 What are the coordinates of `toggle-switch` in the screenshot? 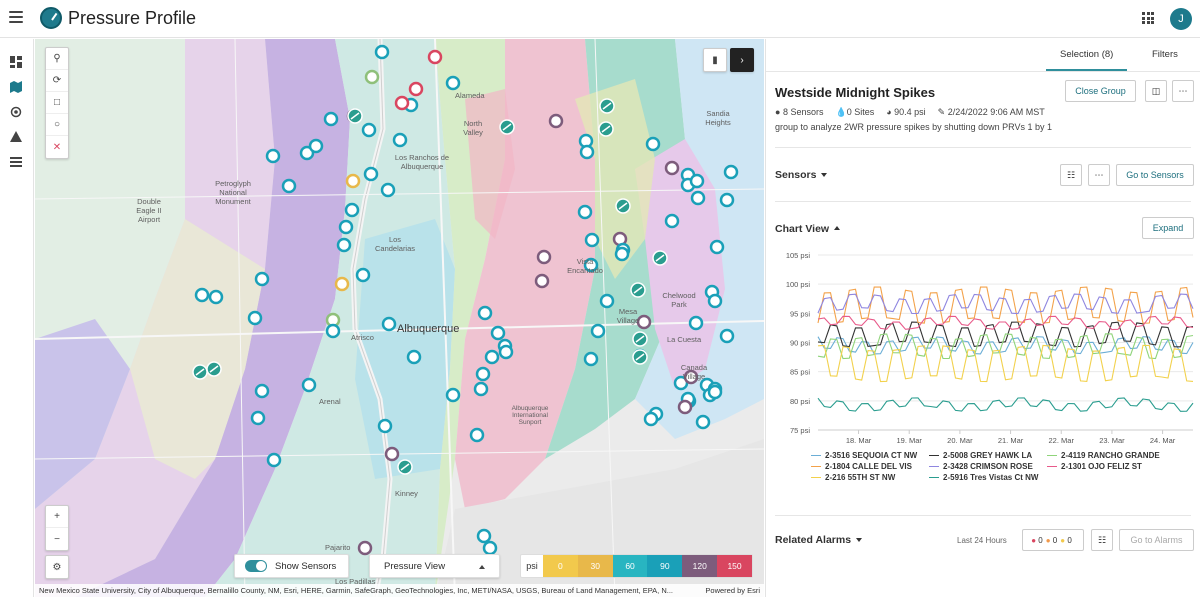 It's located at (256, 566).